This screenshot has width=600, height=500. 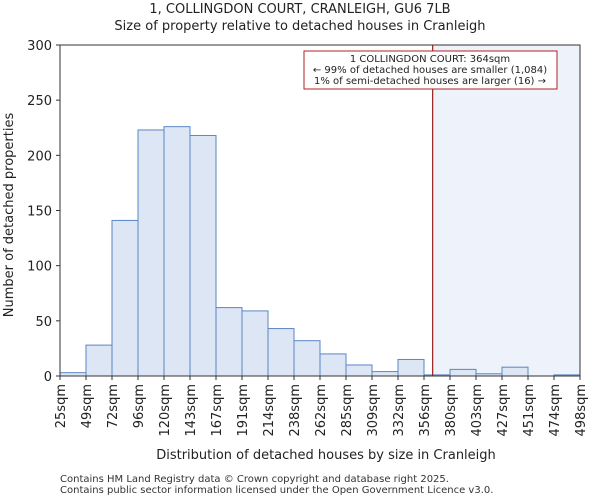 What do you see at coordinates (99, 360) in the screenshot?
I see `bar-49sqm` at bounding box center [99, 360].